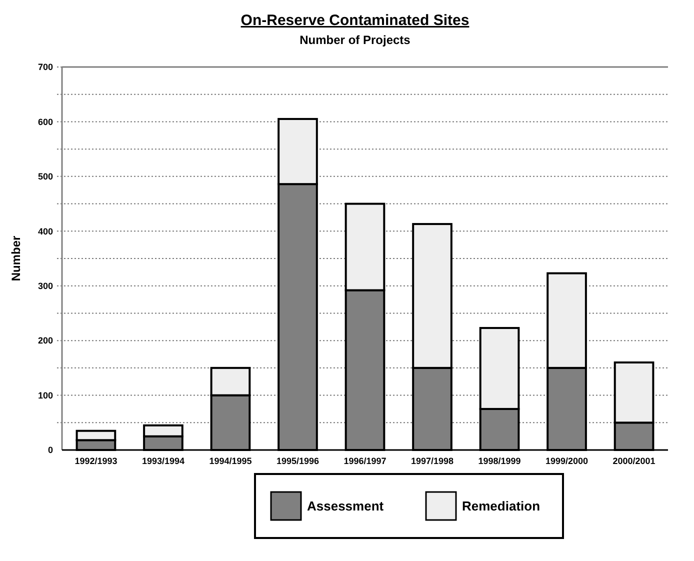 The width and height of the screenshot is (694, 561). What do you see at coordinates (45, 177) in the screenshot?
I see `y-tick-label: 500` at bounding box center [45, 177].